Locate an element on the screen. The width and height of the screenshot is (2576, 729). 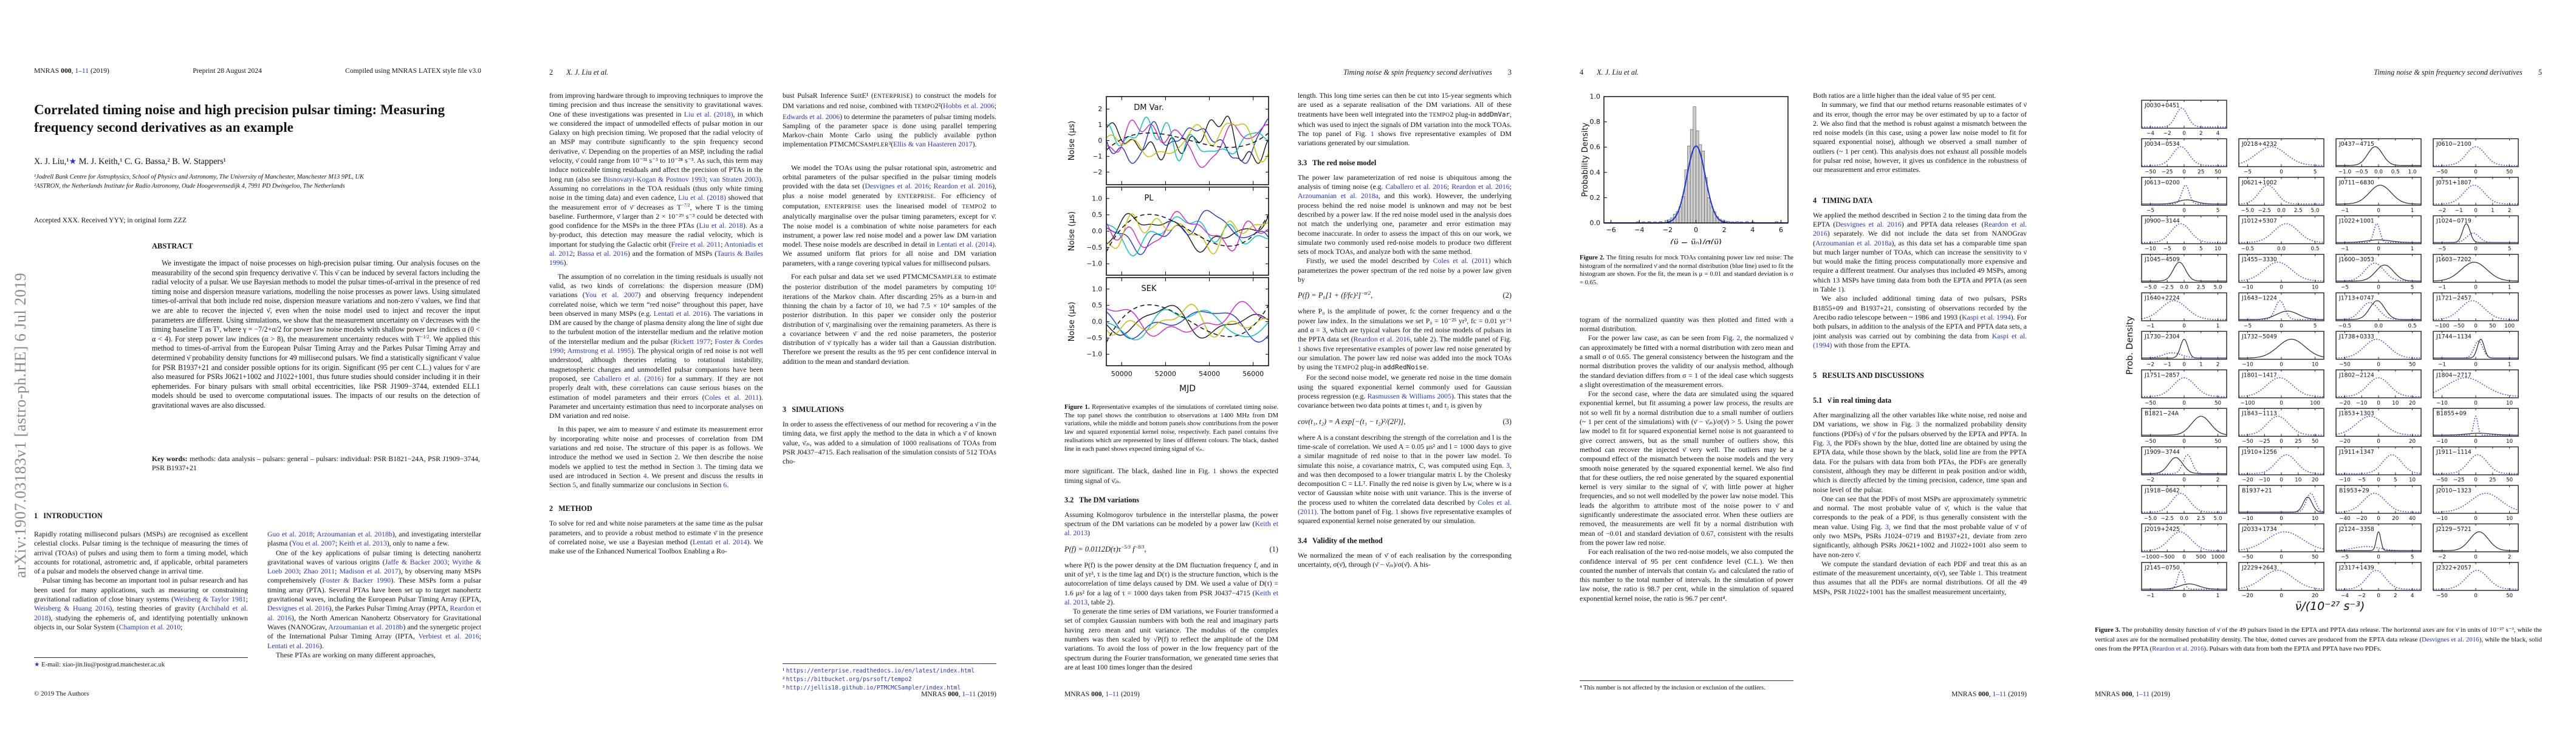
svg-text: 5 is located at coordinates (2315, 172).